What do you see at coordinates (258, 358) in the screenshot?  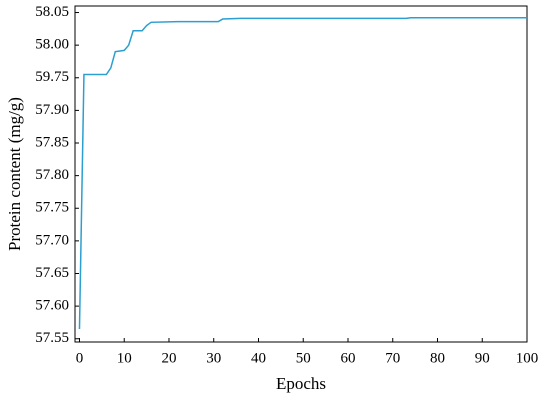 I see `x-tick-label: 40` at bounding box center [258, 358].